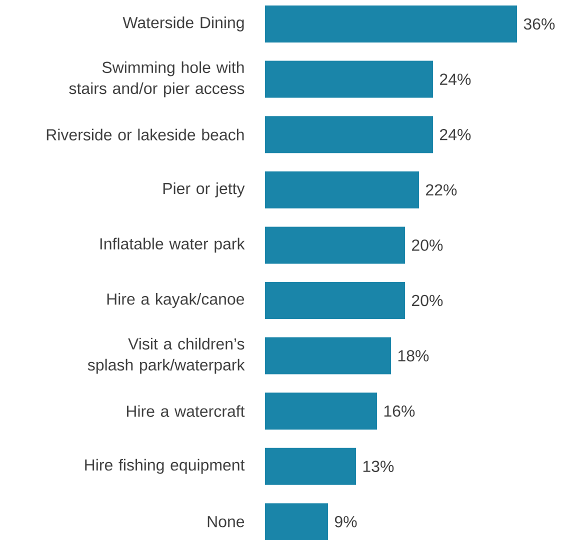  I want to click on data-label: 13%, so click(378, 466).